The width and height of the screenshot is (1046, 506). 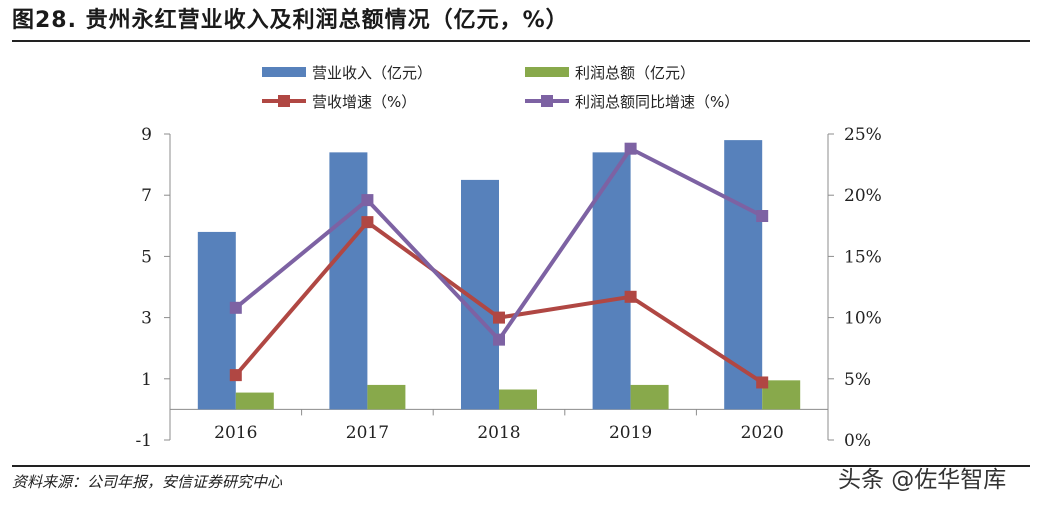 I want to click on legend: 营业收入（亿元） 利润总额（亿元） 营收增速（%） 利润总额同比增速（%）, so click(x=500, y=87).